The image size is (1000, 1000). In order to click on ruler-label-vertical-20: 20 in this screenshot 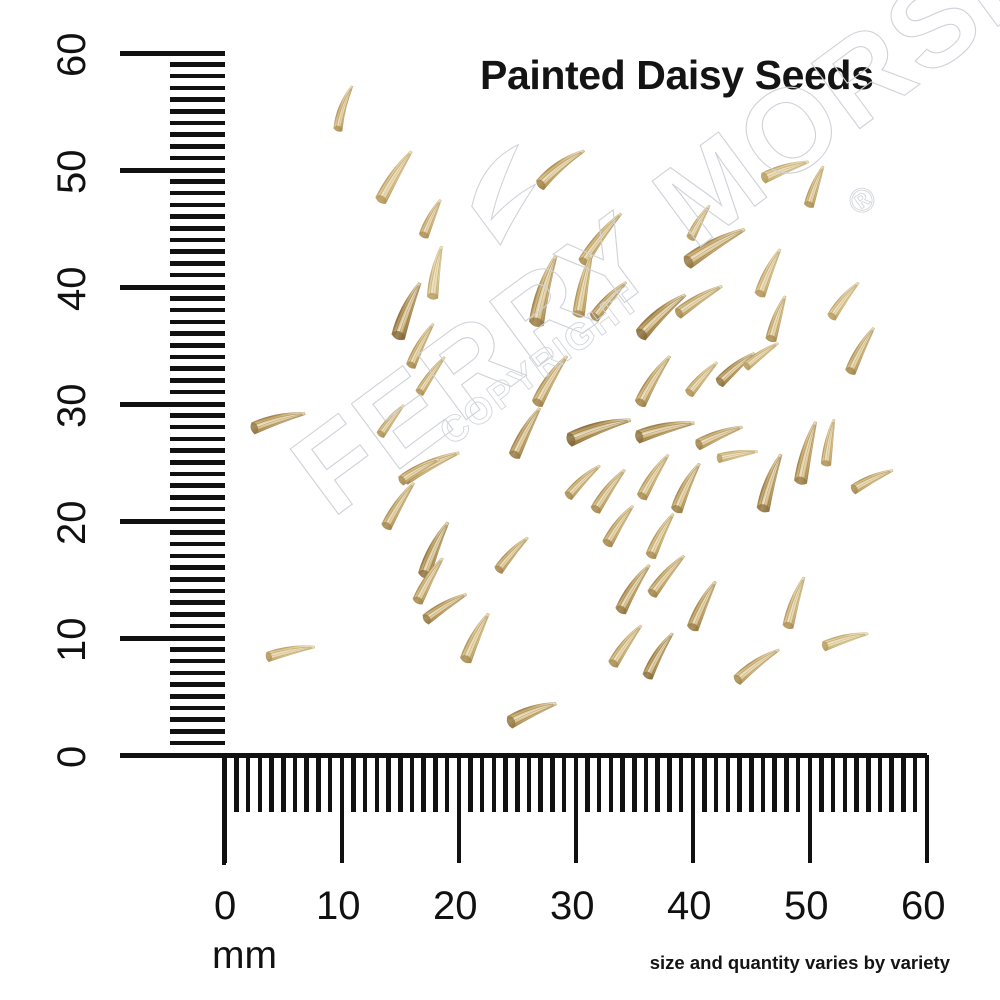, I will do `click(72, 523)`.